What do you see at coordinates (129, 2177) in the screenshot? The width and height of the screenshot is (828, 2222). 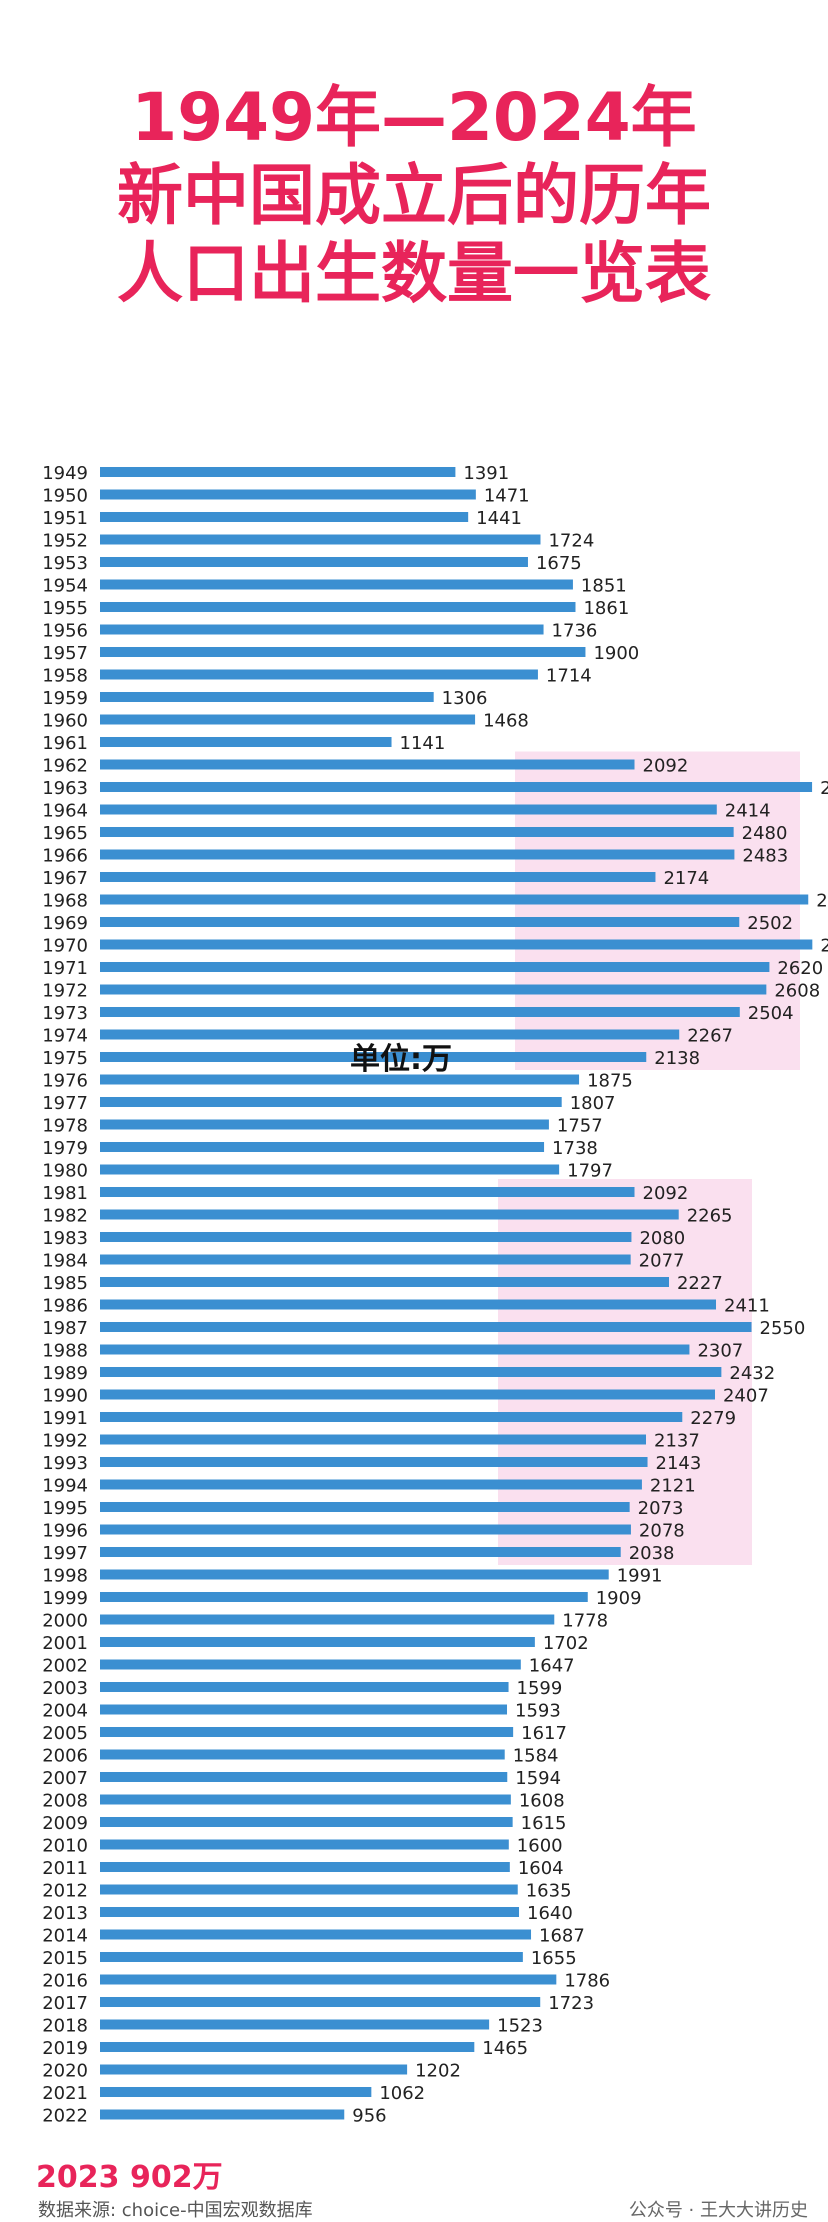 I see `last-year-label: 2023 902万` at bounding box center [129, 2177].